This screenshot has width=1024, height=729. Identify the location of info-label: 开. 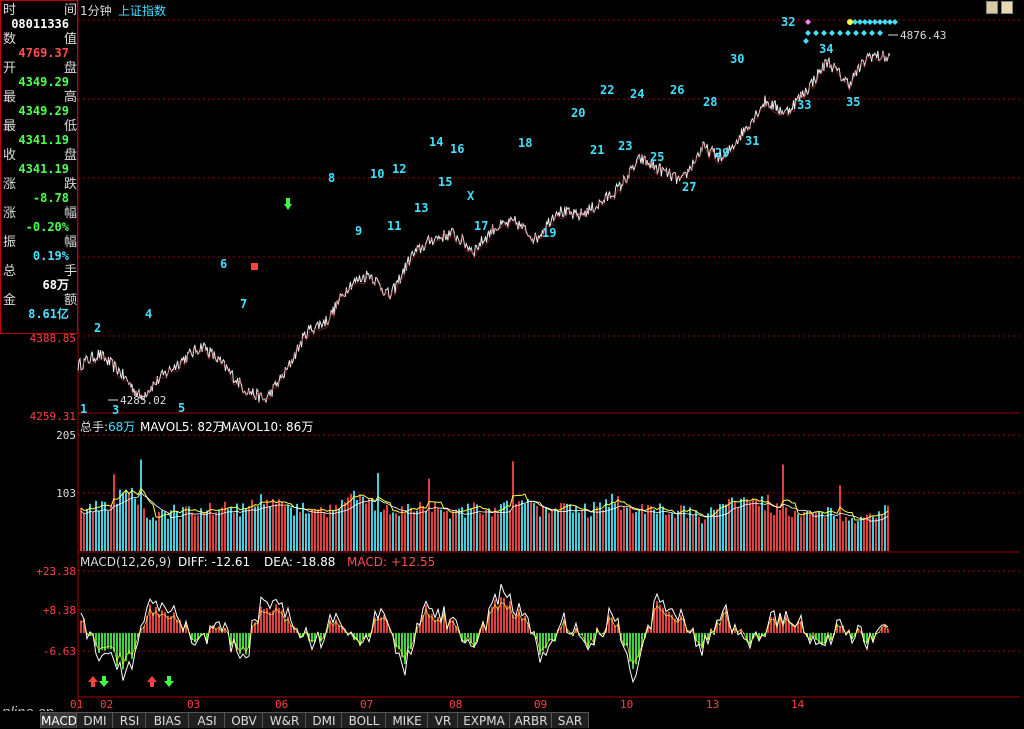
(10, 68).